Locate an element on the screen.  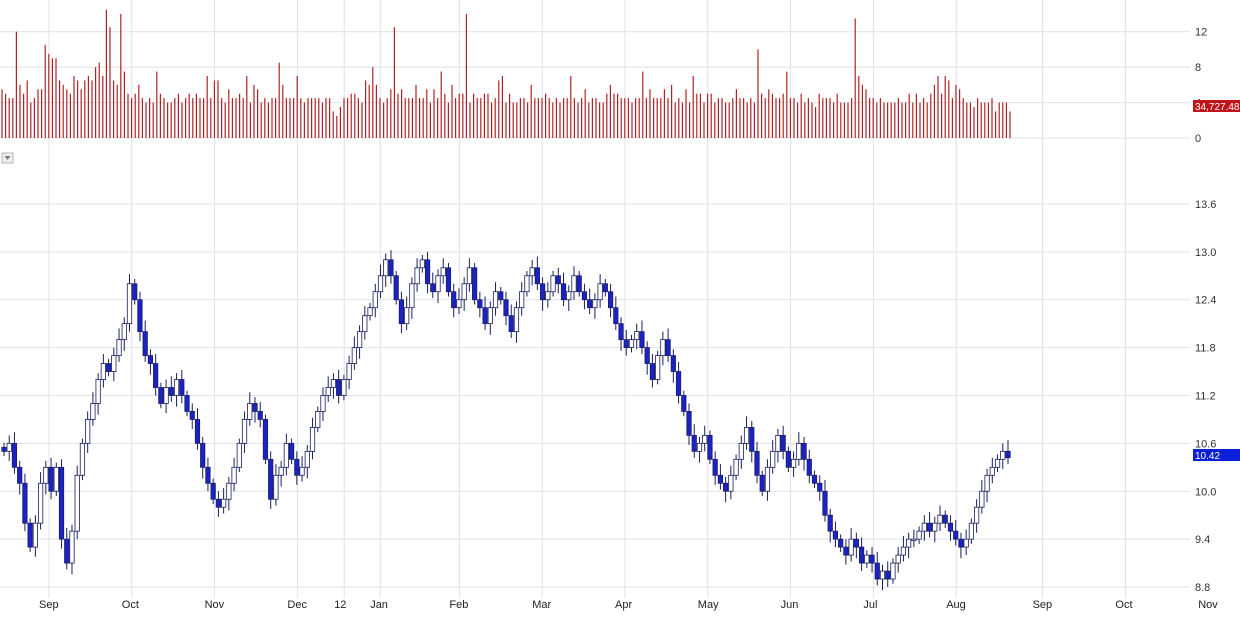
x-tick-label: Jun is located at coordinates (790, 605).